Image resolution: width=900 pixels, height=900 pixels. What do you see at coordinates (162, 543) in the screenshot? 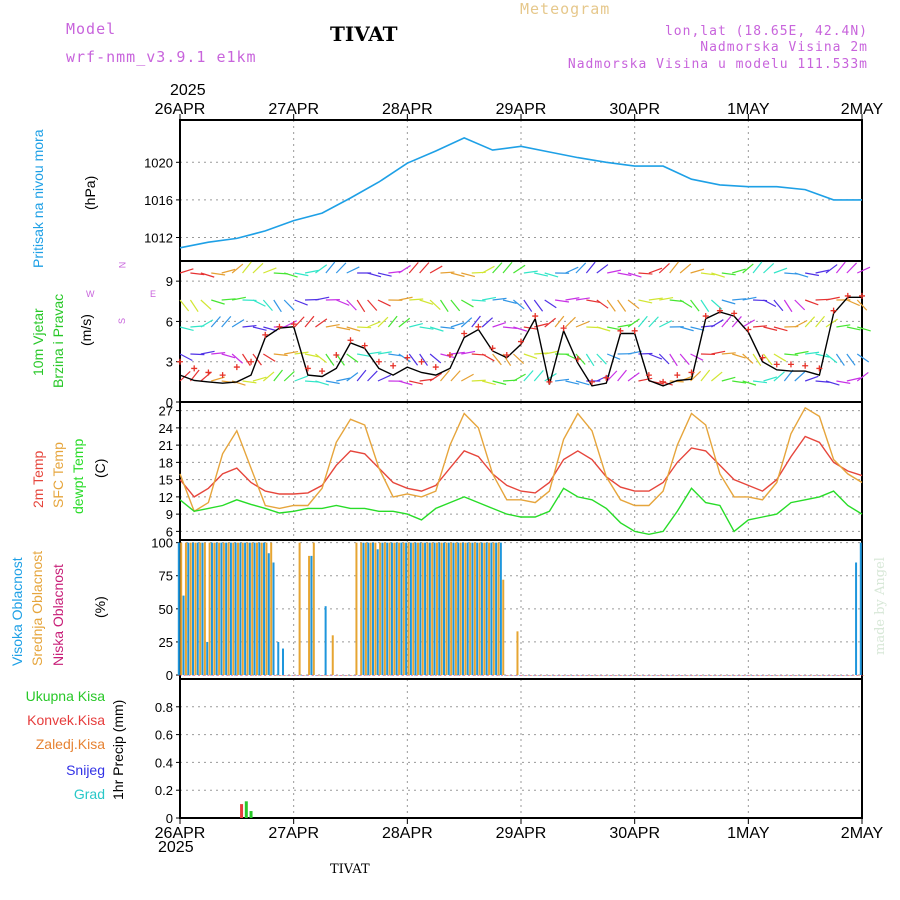
I see `y-tick-label: 100` at bounding box center [162, 543].